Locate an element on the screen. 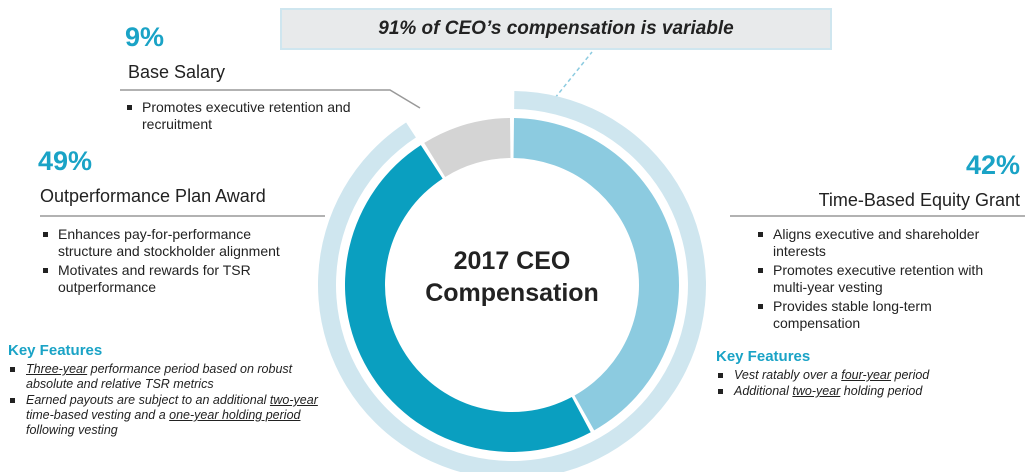 The width and height of the screenshot is (1032, 472). text-run: time-based vesting and a is located at coordinates (98, 415).